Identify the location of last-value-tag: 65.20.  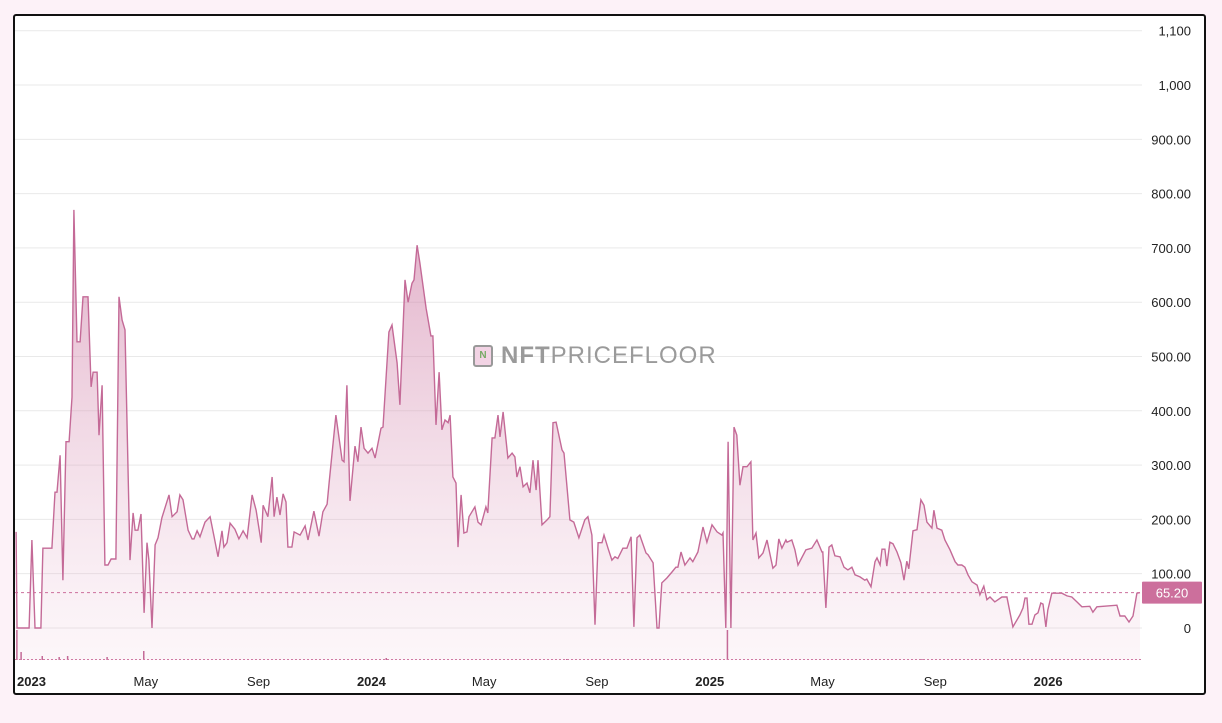
(1172, 592).